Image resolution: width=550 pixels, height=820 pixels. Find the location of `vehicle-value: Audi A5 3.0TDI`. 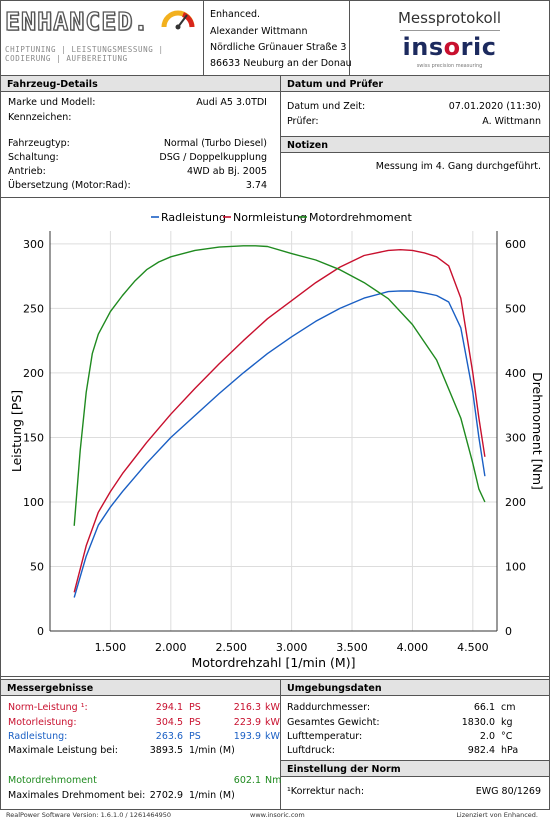

vehicle-value: Audi A5 3.0TDI is located at coordinates (231, 102).